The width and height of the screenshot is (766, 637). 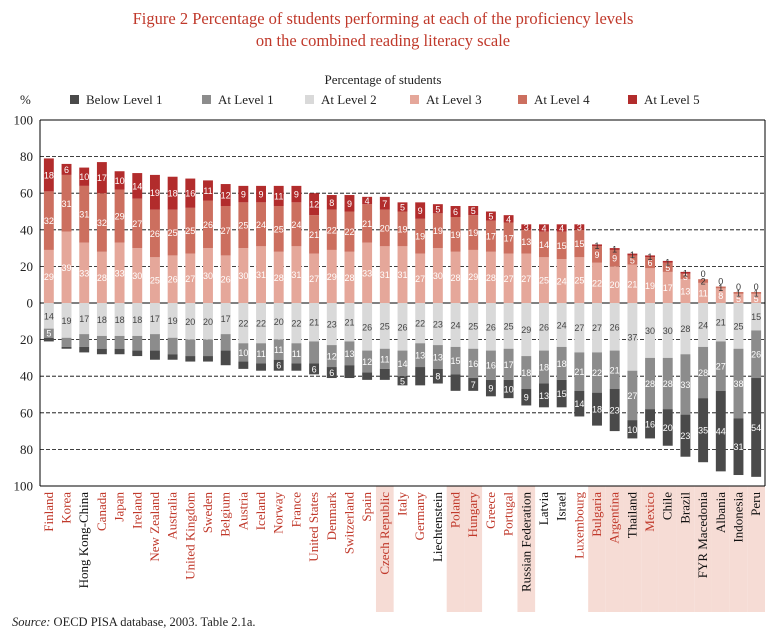 I want to click on data-label: 19, so click(x=456, y=235).